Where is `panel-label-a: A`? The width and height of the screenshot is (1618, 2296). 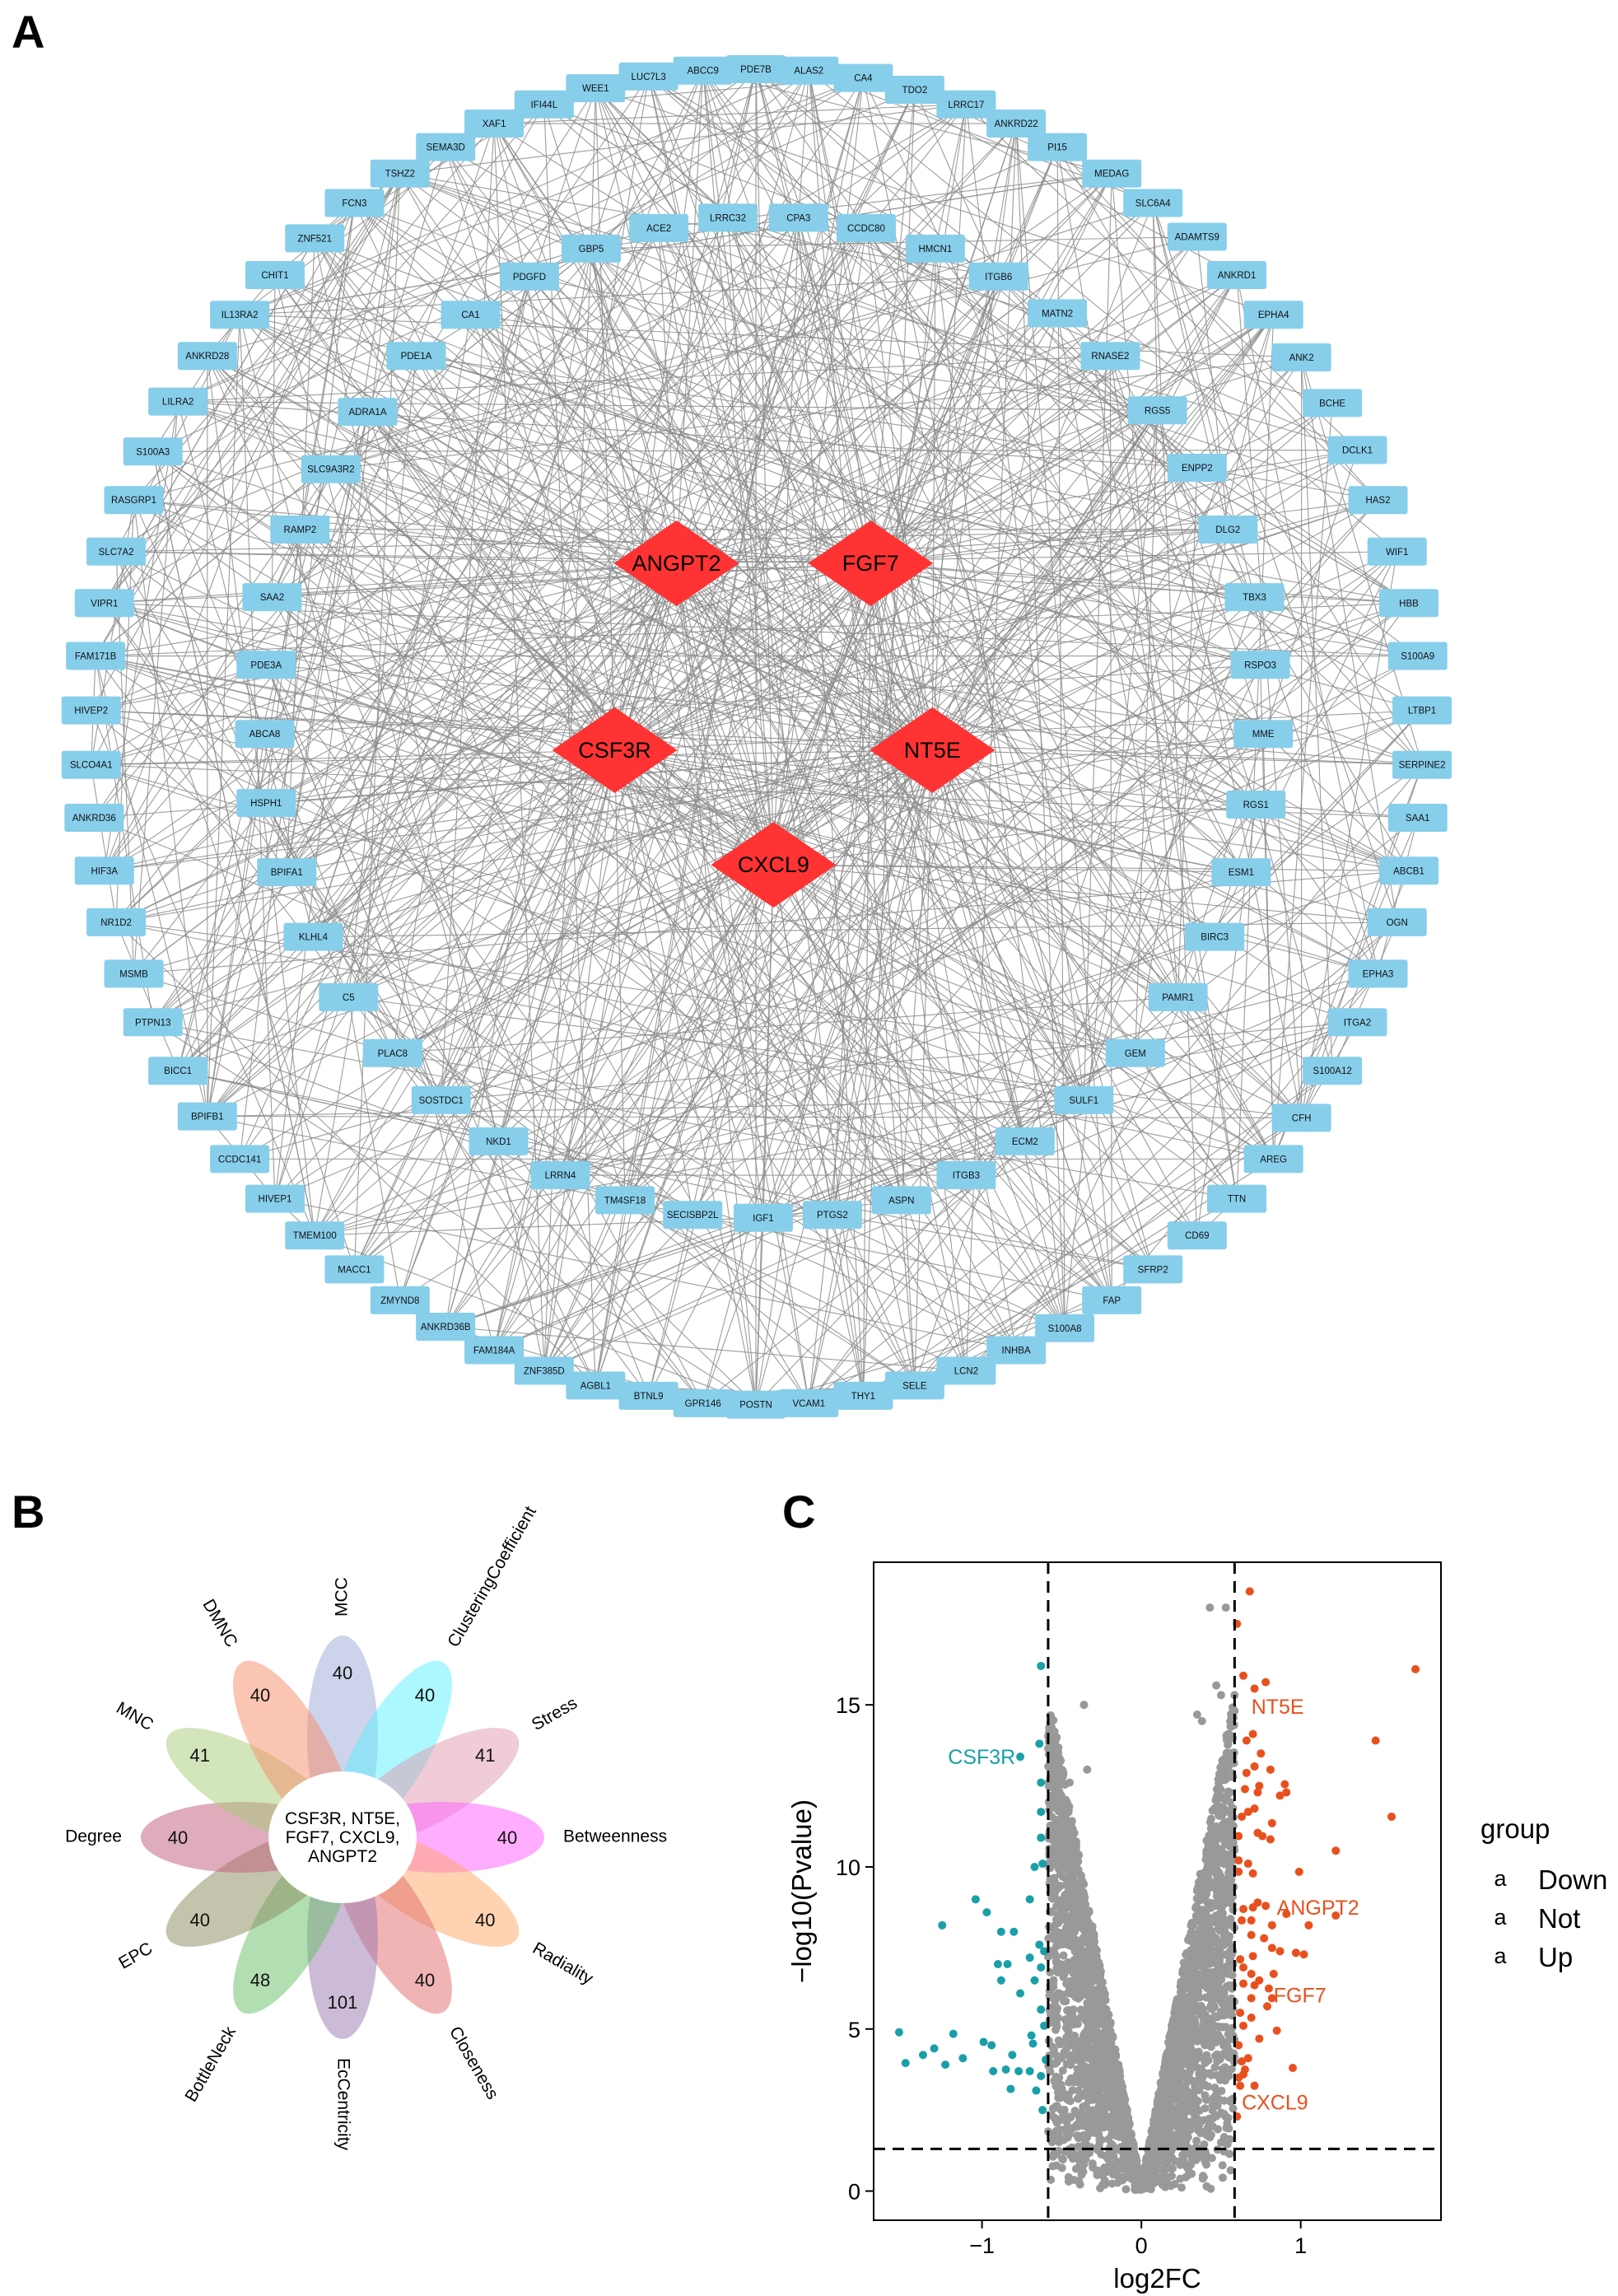 panel-label-a: A is located at coordinates (28, 32).